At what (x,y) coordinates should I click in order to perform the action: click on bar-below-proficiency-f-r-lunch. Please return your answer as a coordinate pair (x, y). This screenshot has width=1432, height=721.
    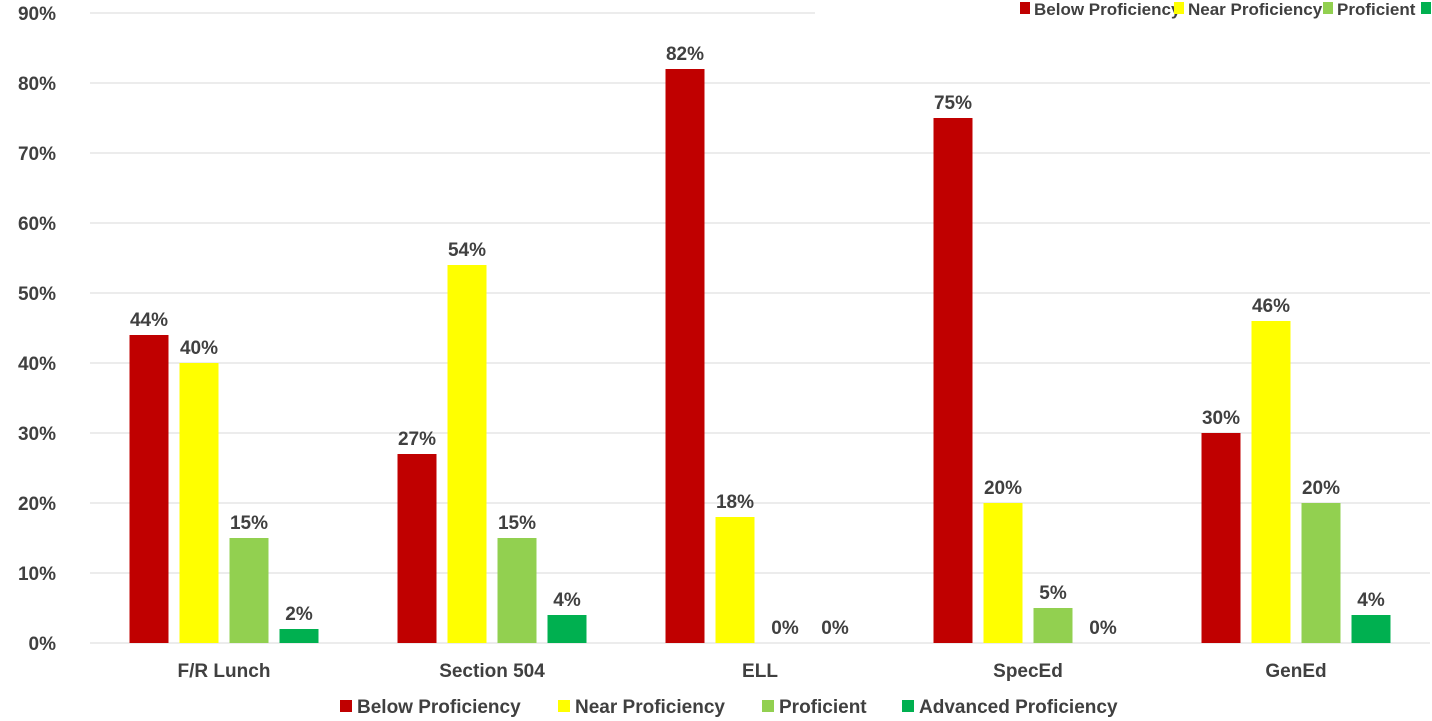
    Looking at the image, I should click on (149, 489).